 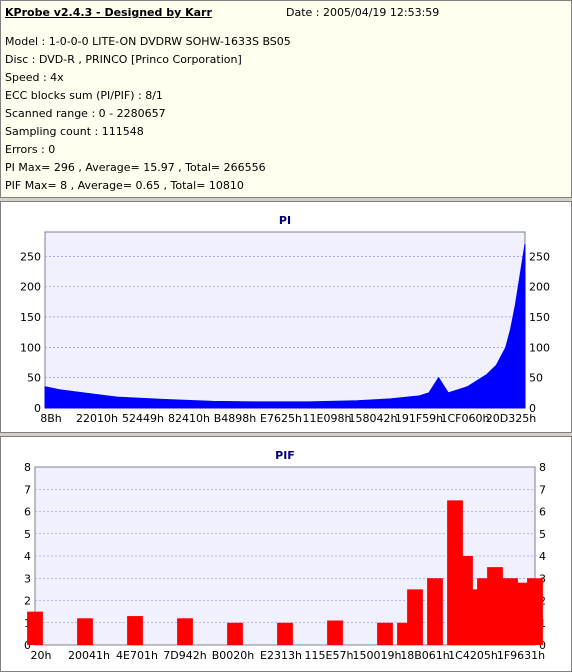 I want to click on y-tick-label-left: 50, so click(x=34, y=378).